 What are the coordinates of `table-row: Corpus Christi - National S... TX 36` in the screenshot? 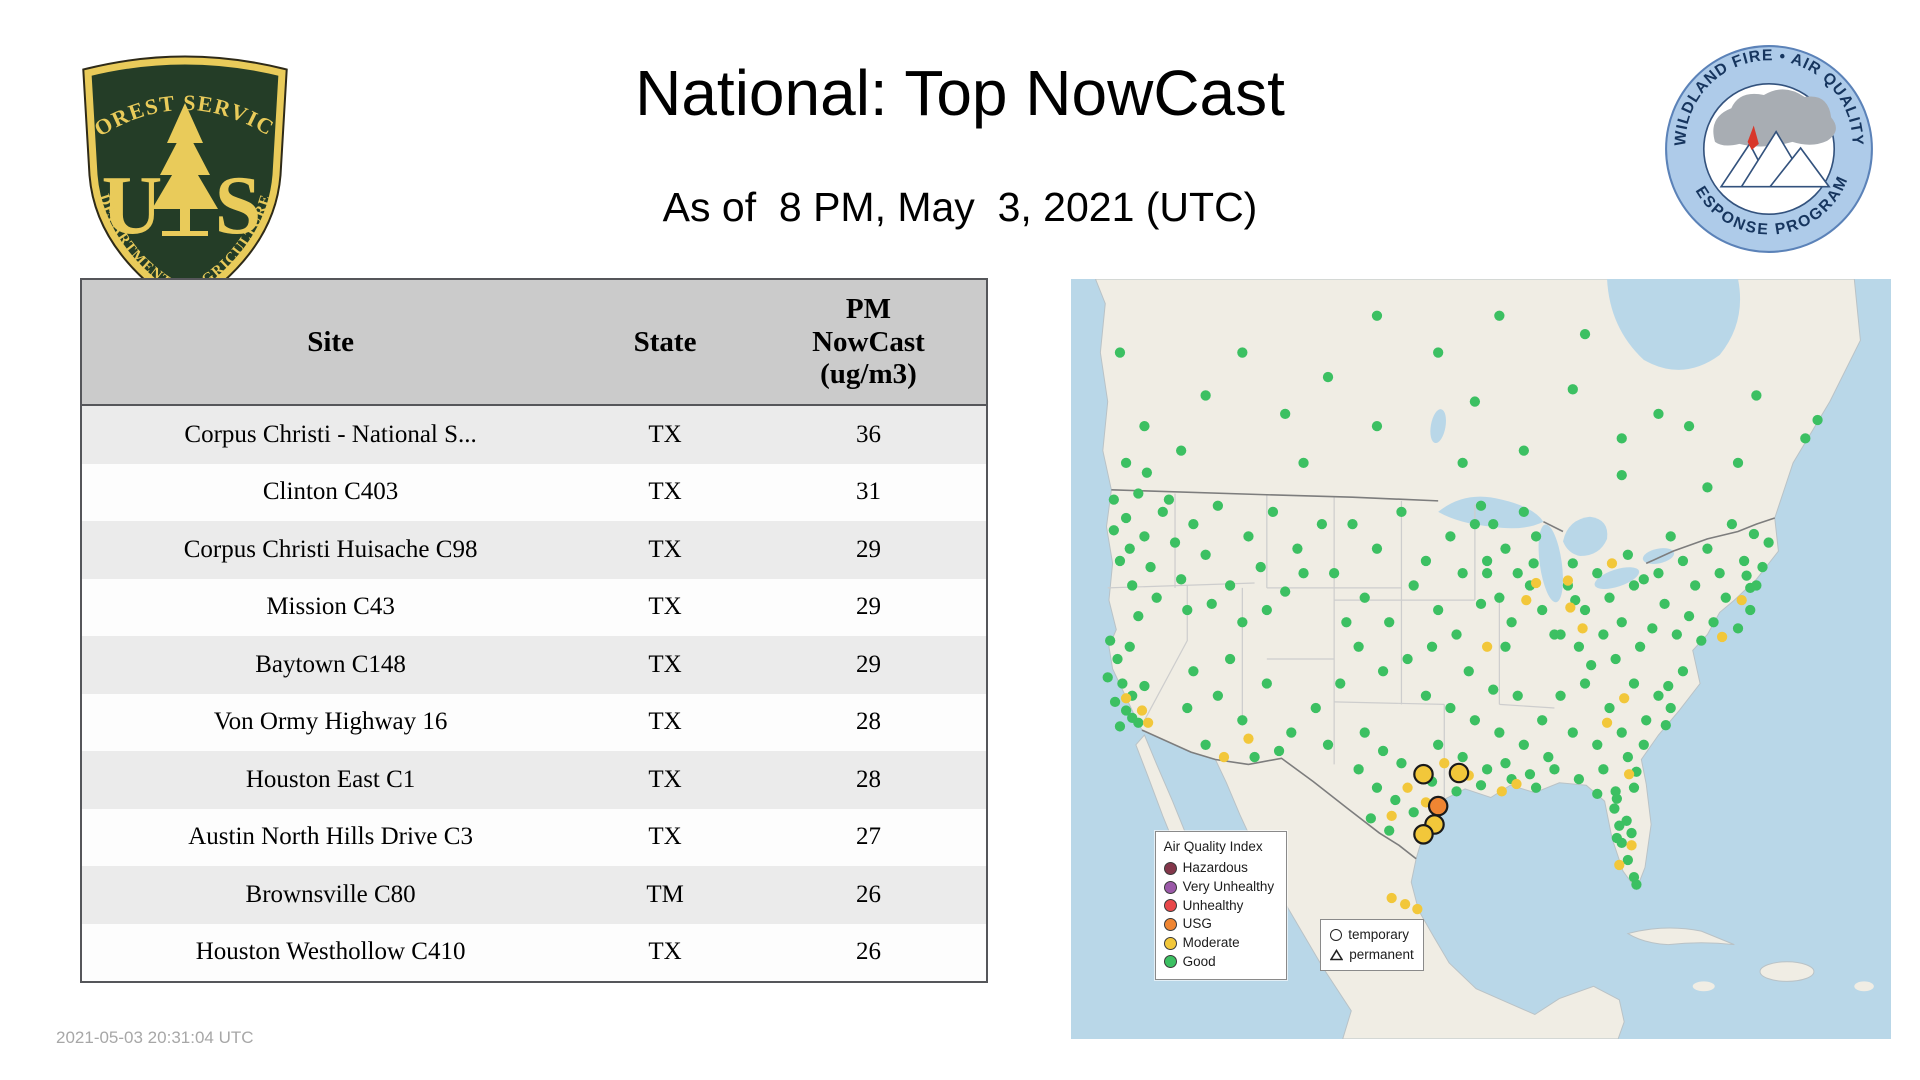 It's located at (534, 435).